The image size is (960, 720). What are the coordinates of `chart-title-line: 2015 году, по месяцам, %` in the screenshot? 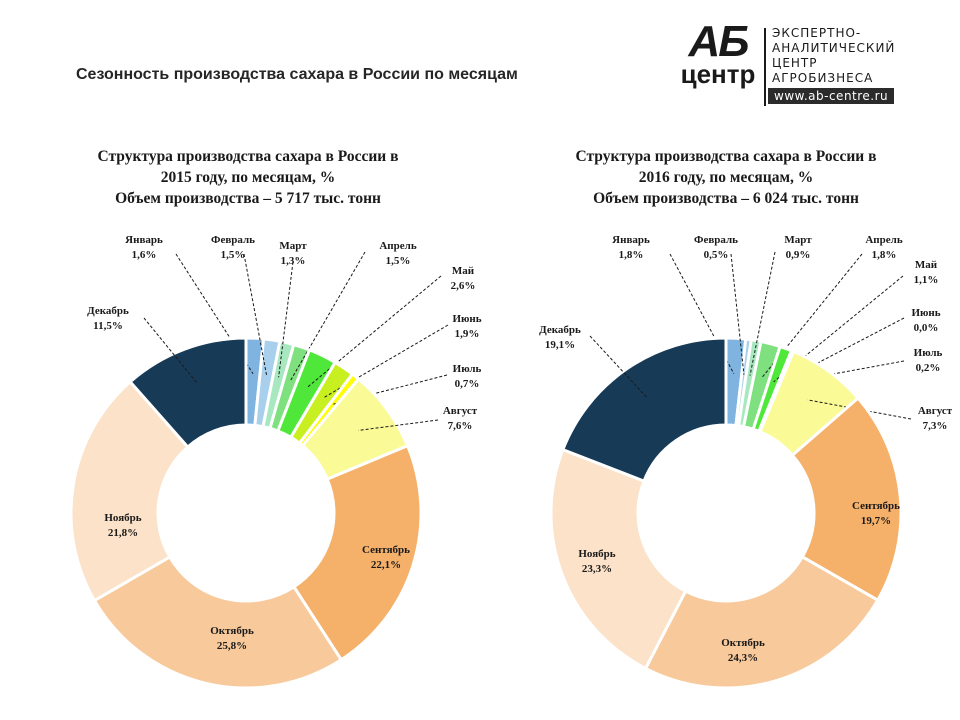 It's located at (248, 177).